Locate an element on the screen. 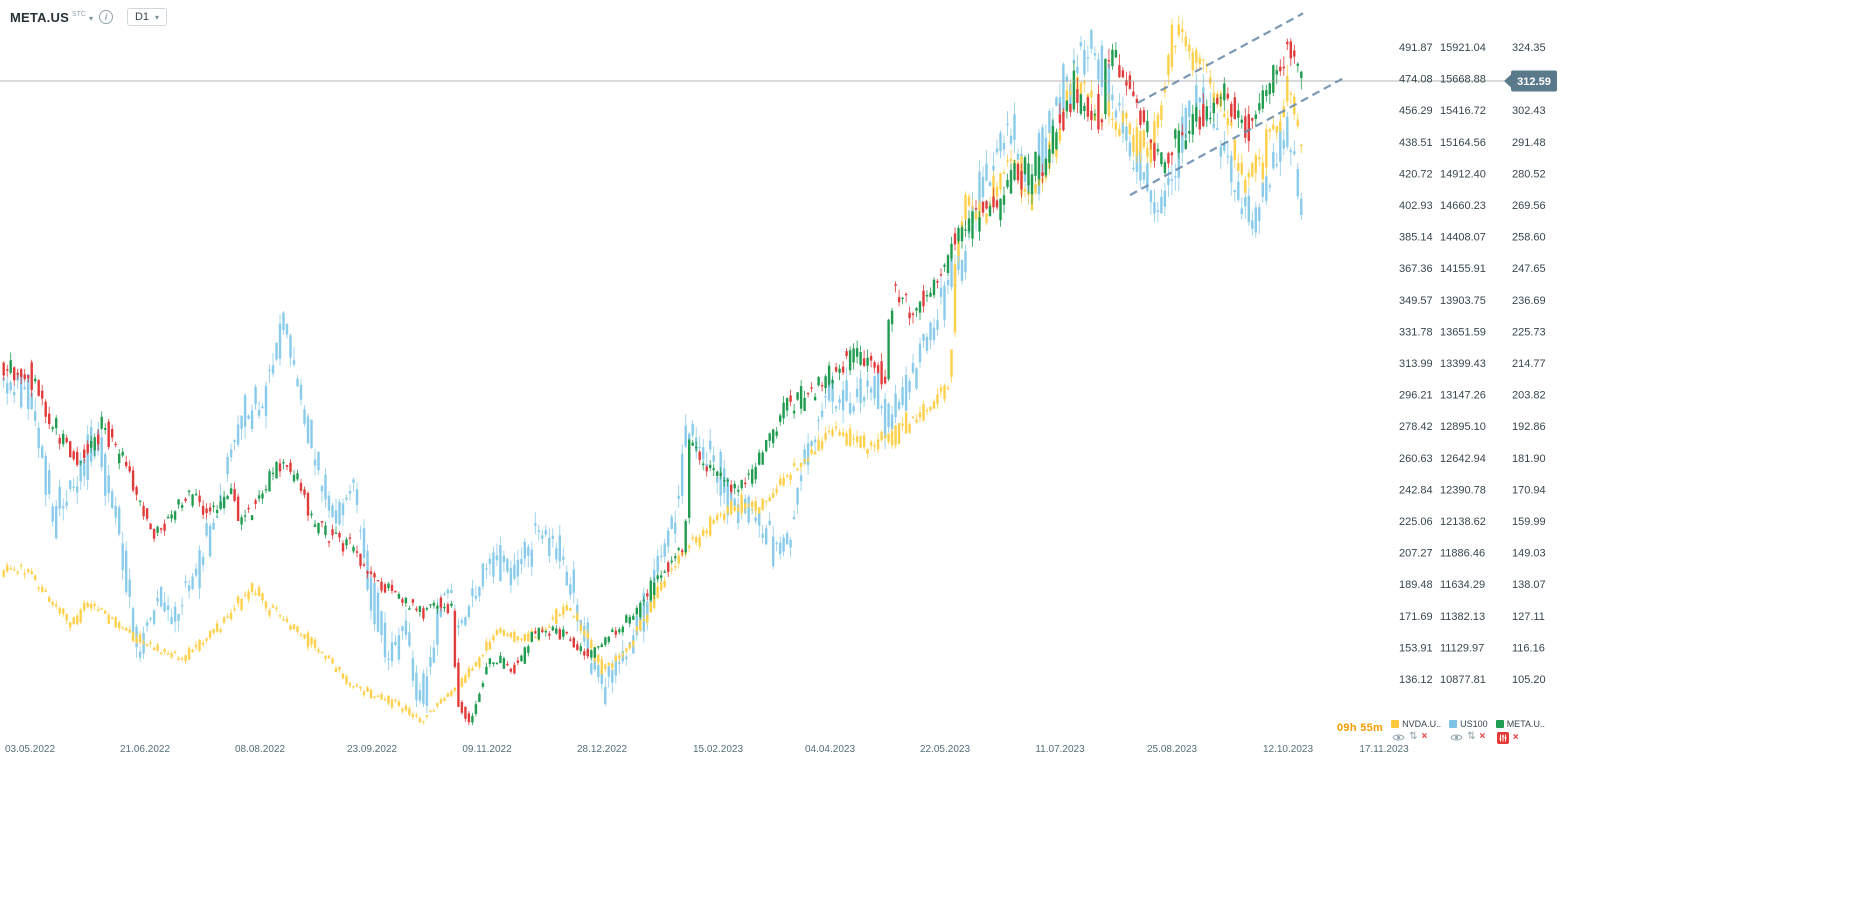  price-label-META.US: 170.94 is located at coordinates (1529, 490).